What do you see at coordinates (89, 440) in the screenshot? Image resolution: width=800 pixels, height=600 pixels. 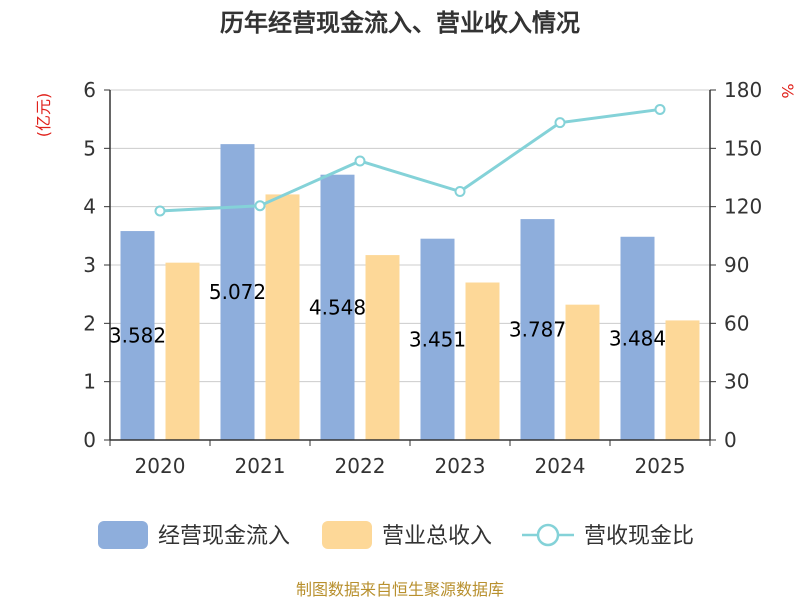 I see `y-left-tick-label: 0` at bounding box center [89, 440].